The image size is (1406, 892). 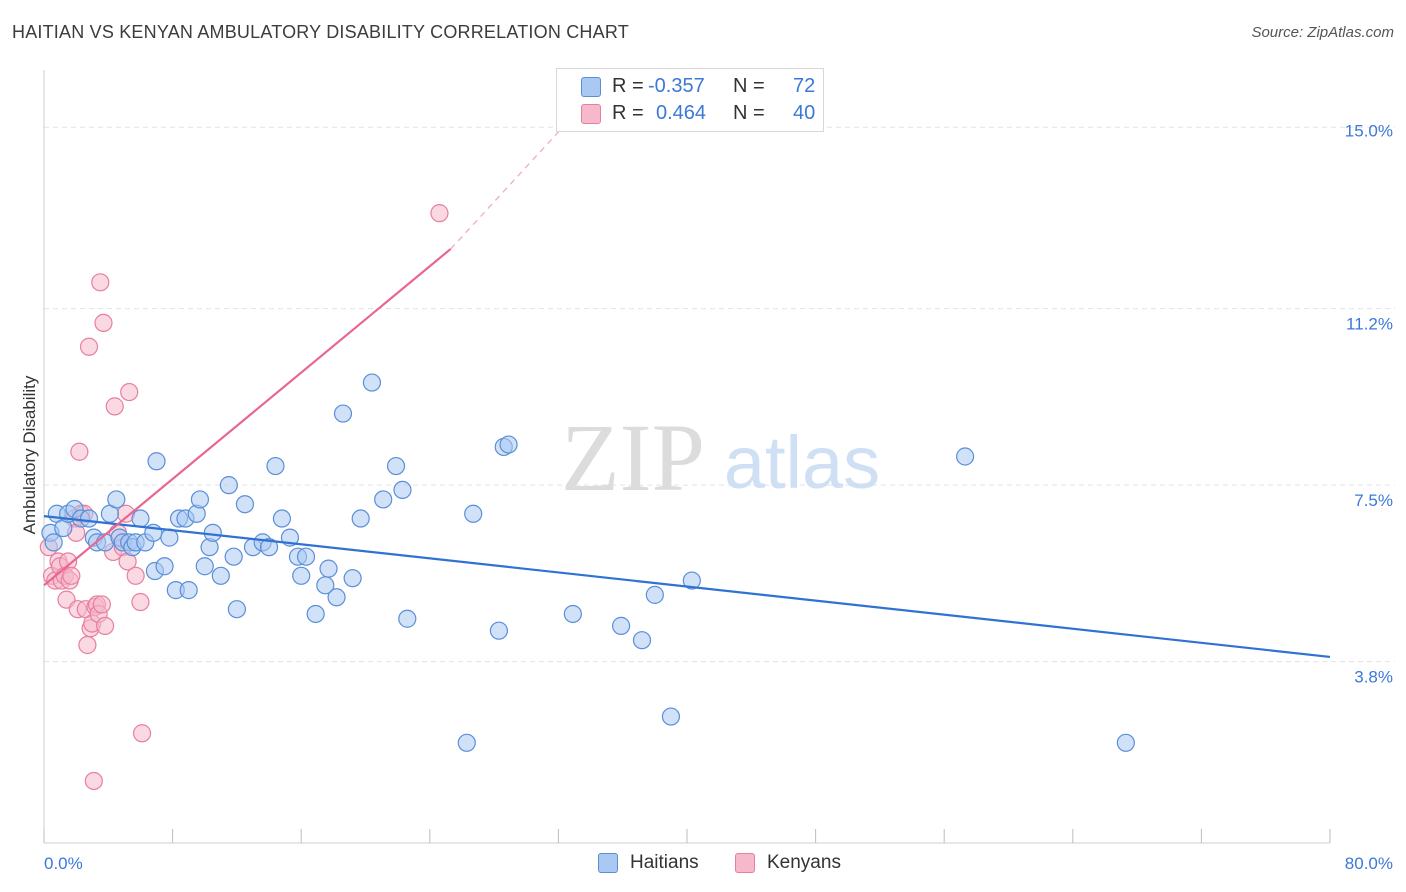 I want to click on legend-label: Haitians, so click(x=664, y=862).